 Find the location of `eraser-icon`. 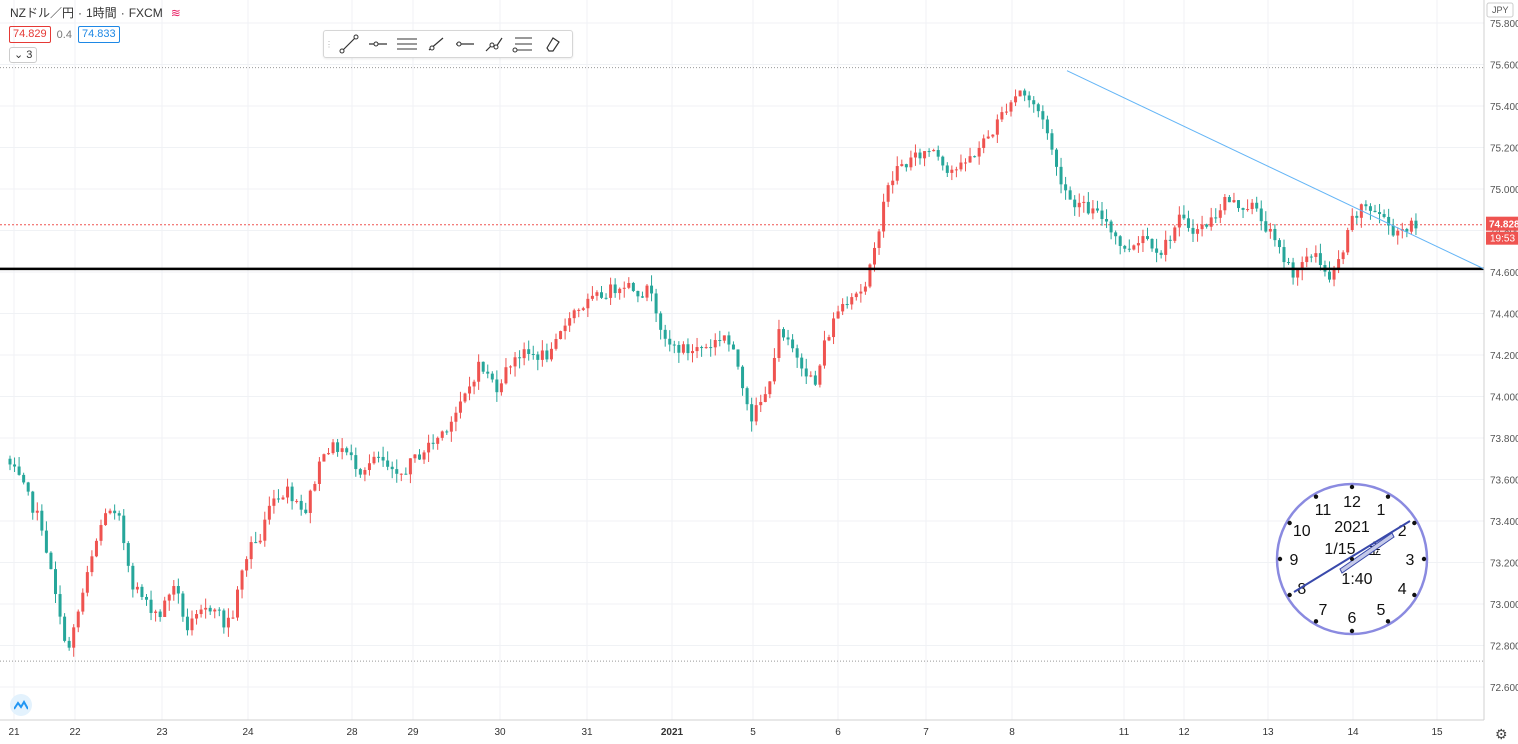

eraser-icon is located at coordinates (551, 44).